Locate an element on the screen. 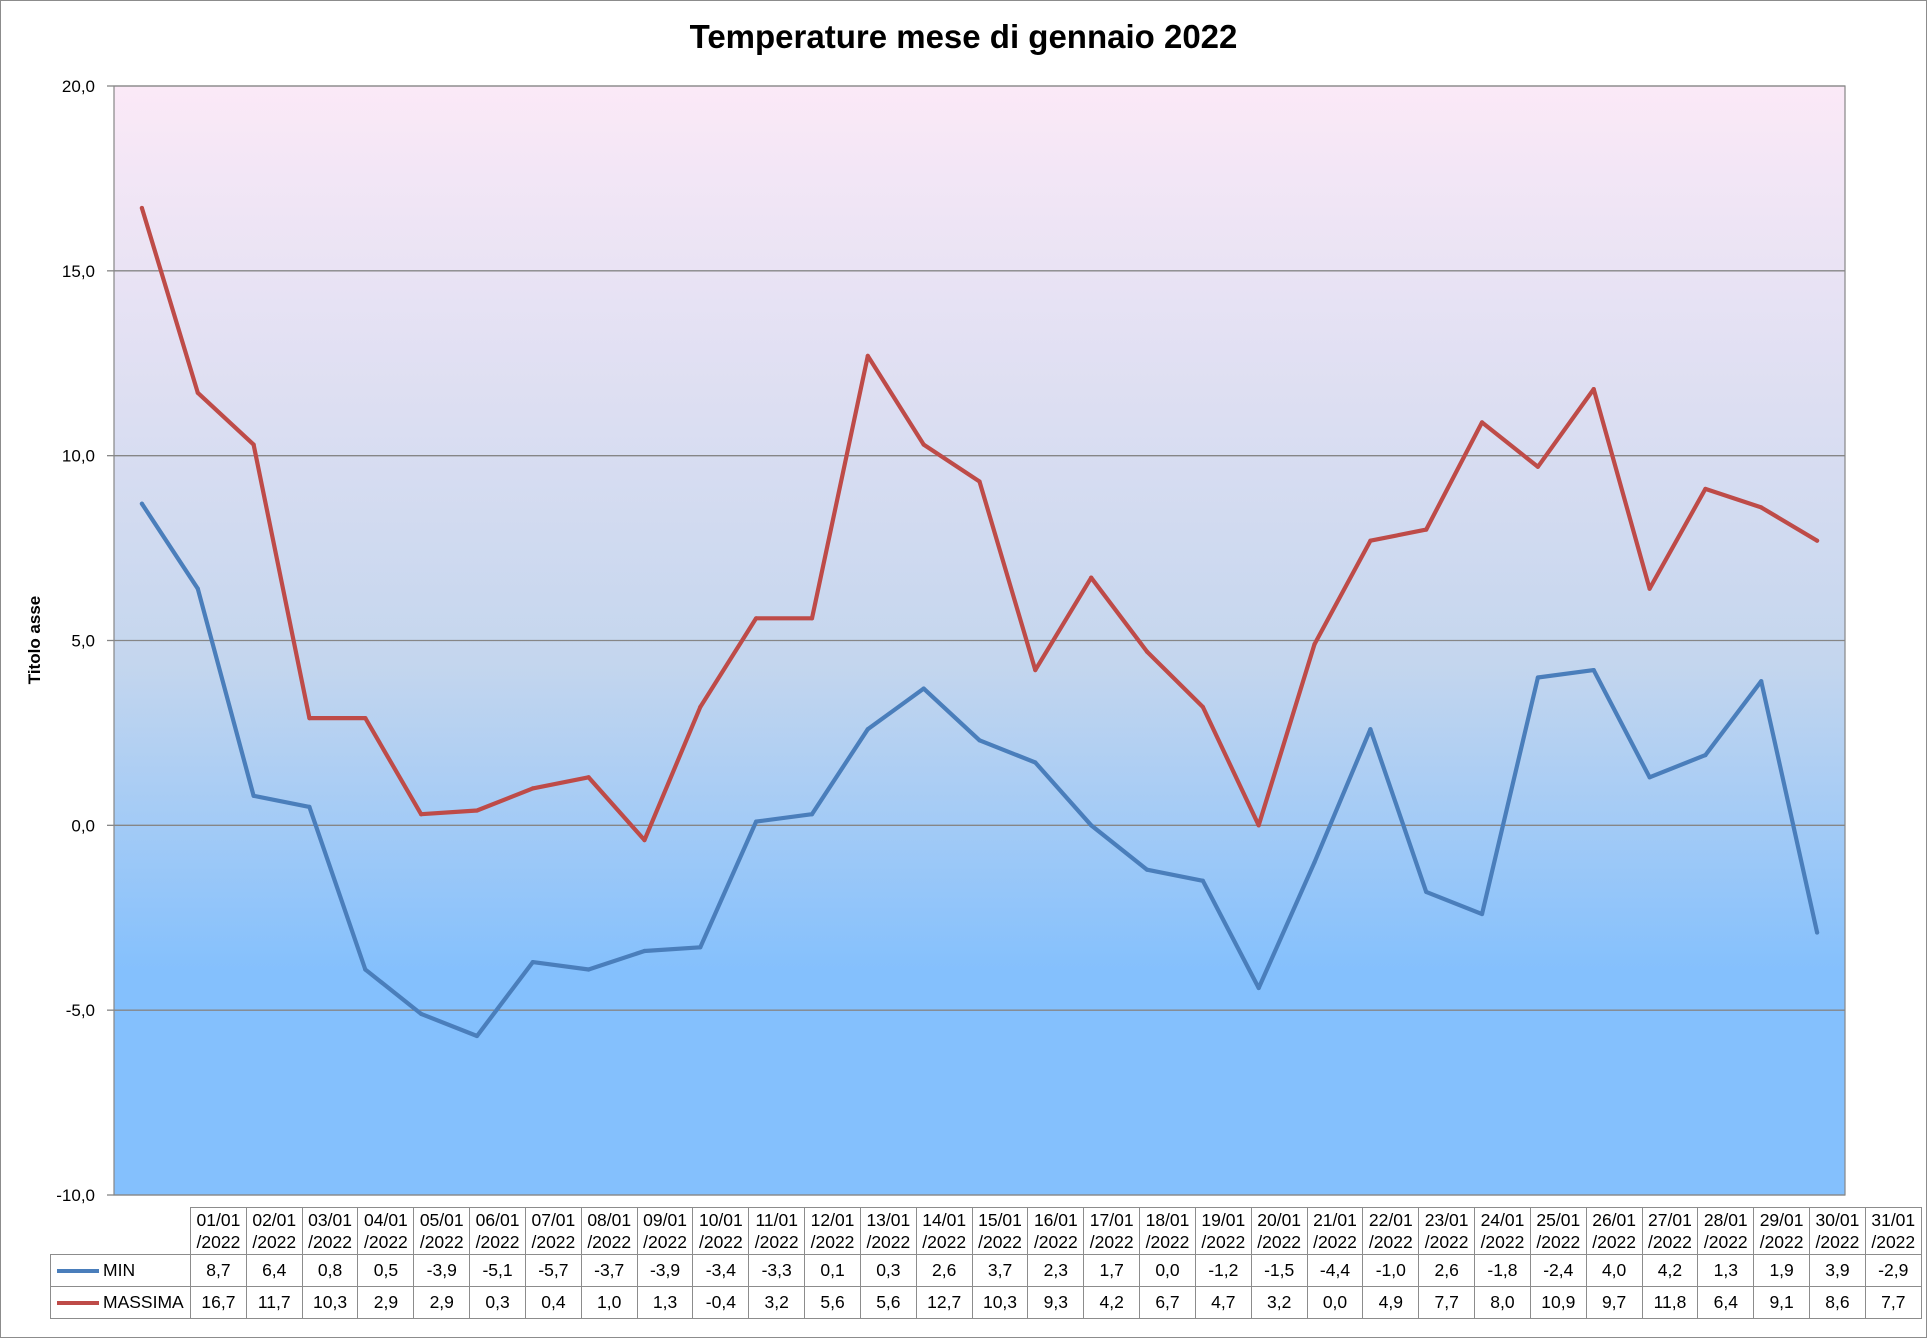 The width and height of the screenshot is (1927, 1338). data-label-massima: 11,8 is located at coordinates (1670, 1302).